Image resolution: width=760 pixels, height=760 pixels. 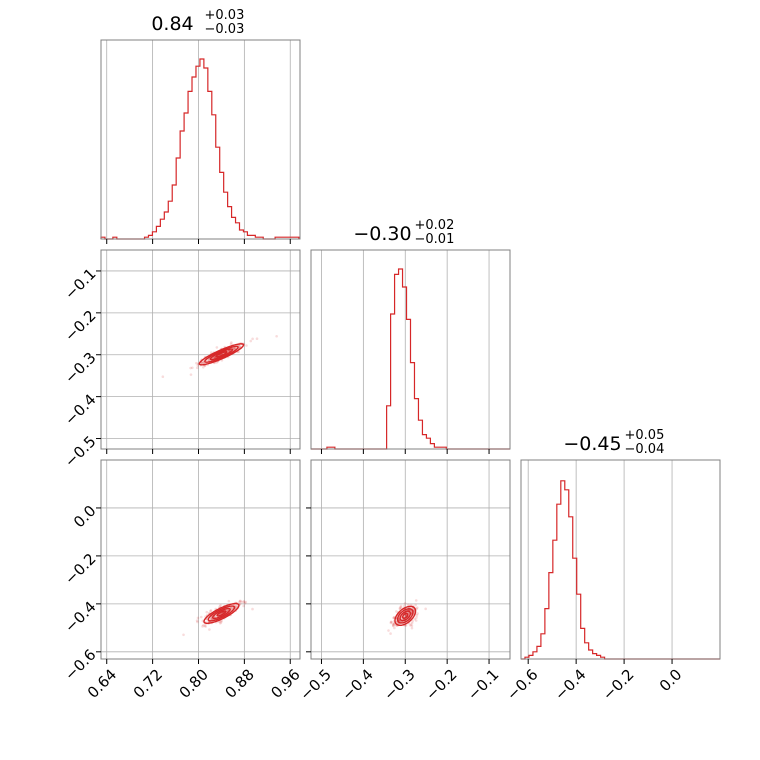 I want to click on x-tick-label: 0.88, so click(x=239, y=683).